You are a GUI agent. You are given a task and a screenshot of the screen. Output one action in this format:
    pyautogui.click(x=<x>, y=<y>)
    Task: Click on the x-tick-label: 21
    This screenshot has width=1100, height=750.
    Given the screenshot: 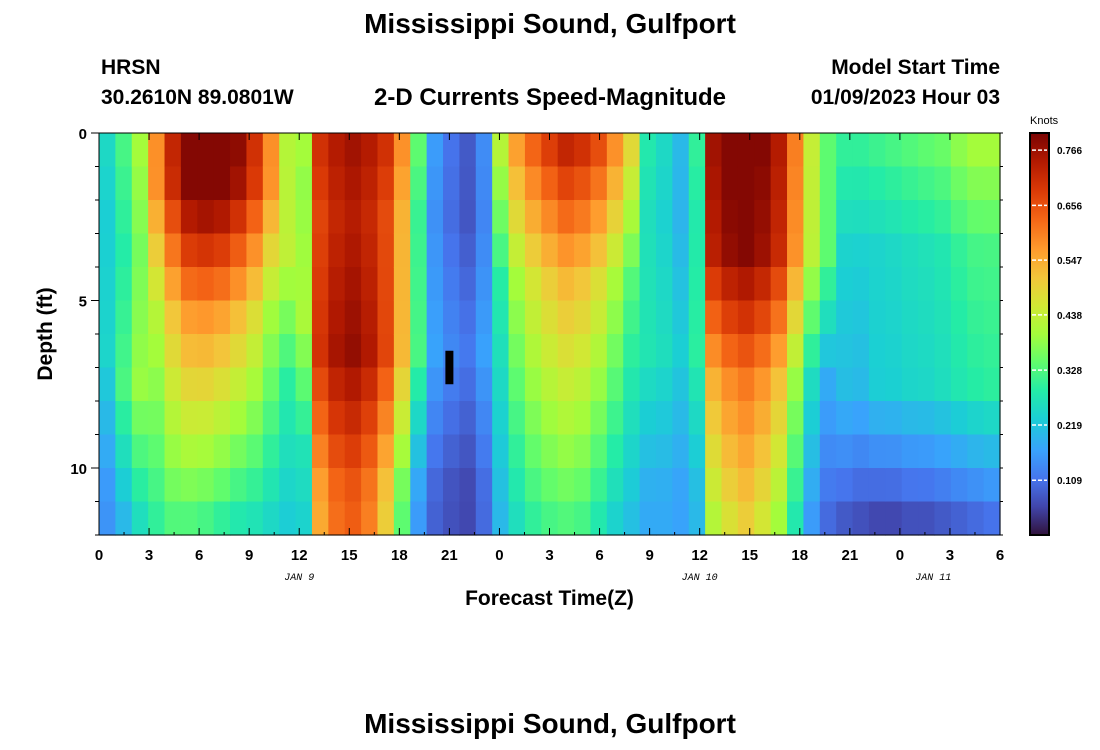 What is the action you would take?
    pyautogui.click(x=449, y=555)
    